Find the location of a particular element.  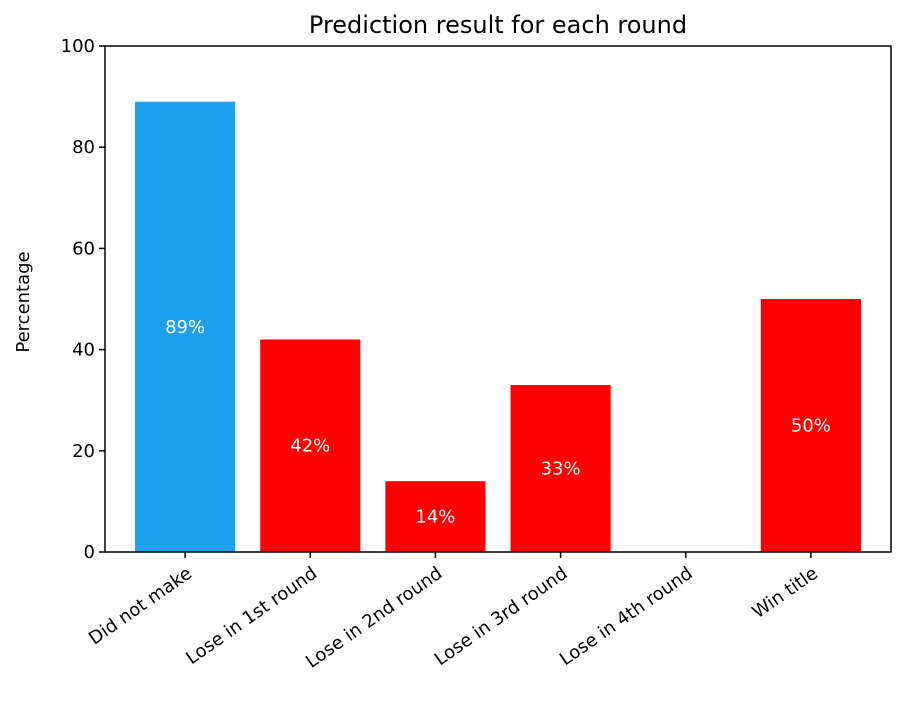

y-tick-label-1: 20 is located at coordinates (83, 451).